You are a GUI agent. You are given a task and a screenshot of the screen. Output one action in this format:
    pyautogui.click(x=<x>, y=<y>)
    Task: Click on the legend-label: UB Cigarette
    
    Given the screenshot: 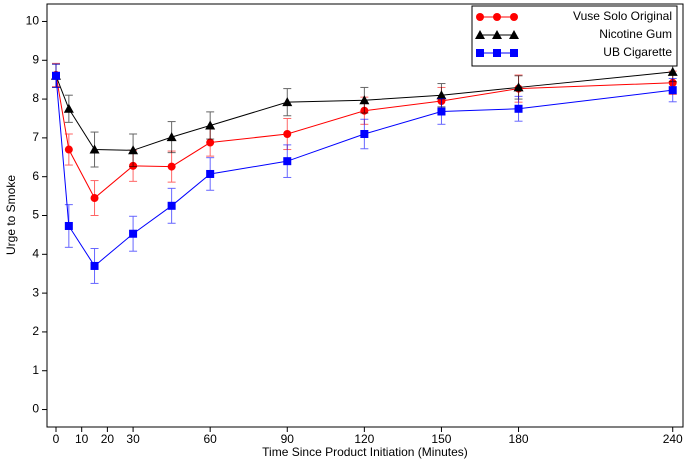 What is the action you would take?
    pyautogui.click(x=637, y=52)
    